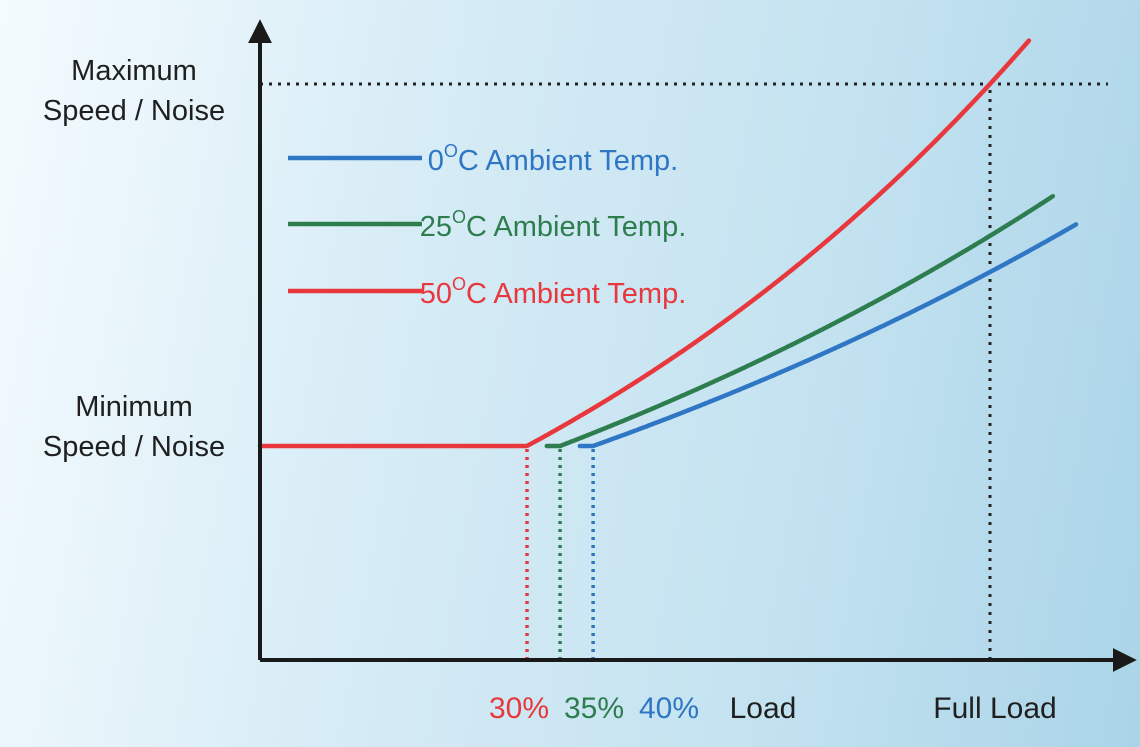  I want to click on x-tick-label-full-load: Full Load, so click(994, 708).